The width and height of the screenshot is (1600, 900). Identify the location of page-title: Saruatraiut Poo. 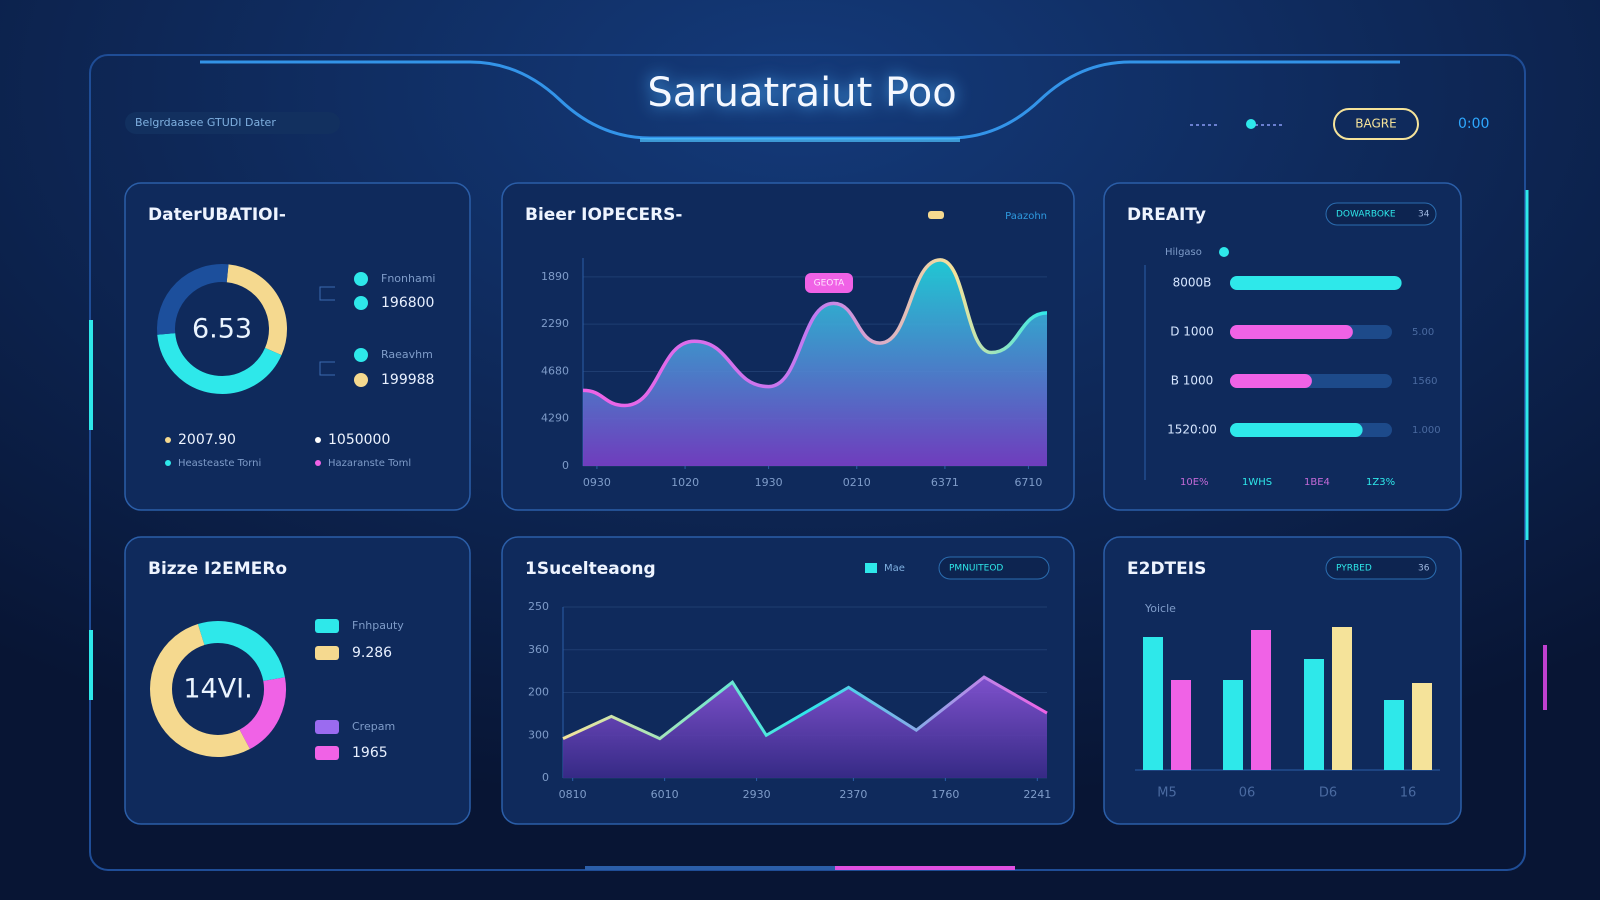
(801, 93).